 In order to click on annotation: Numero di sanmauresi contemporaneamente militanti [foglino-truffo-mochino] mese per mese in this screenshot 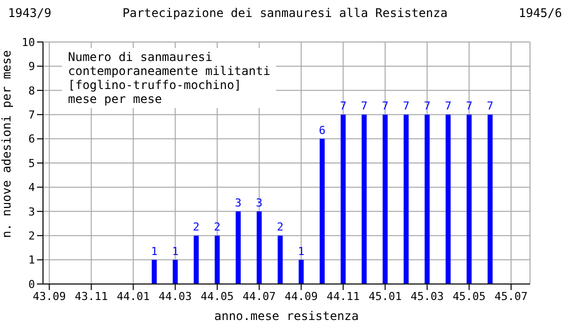, I will do `click(169, 78)`.